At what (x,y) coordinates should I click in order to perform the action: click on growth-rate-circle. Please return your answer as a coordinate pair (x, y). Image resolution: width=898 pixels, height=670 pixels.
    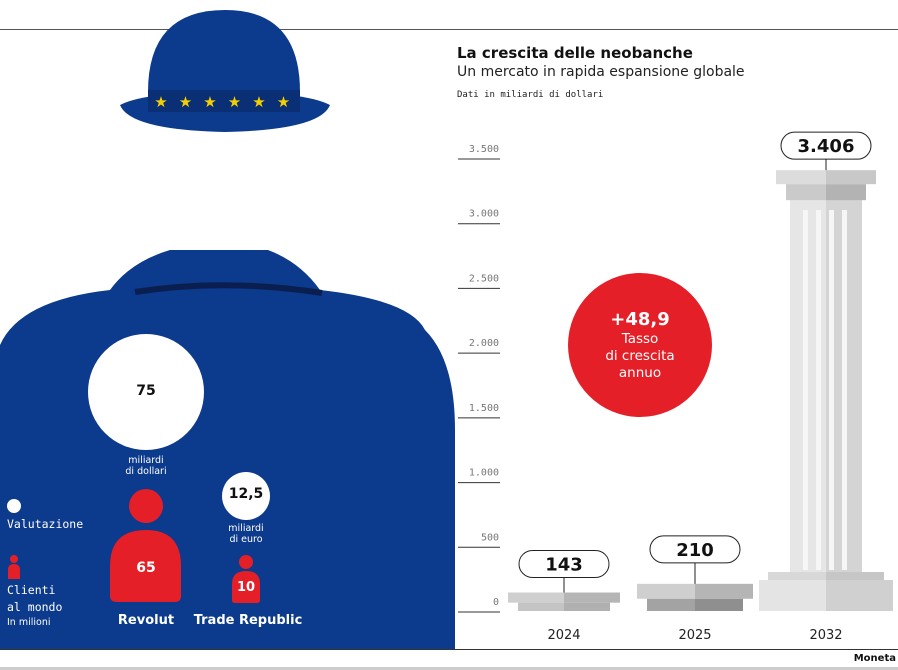
    Looking at the image, I should click on (640, 345).